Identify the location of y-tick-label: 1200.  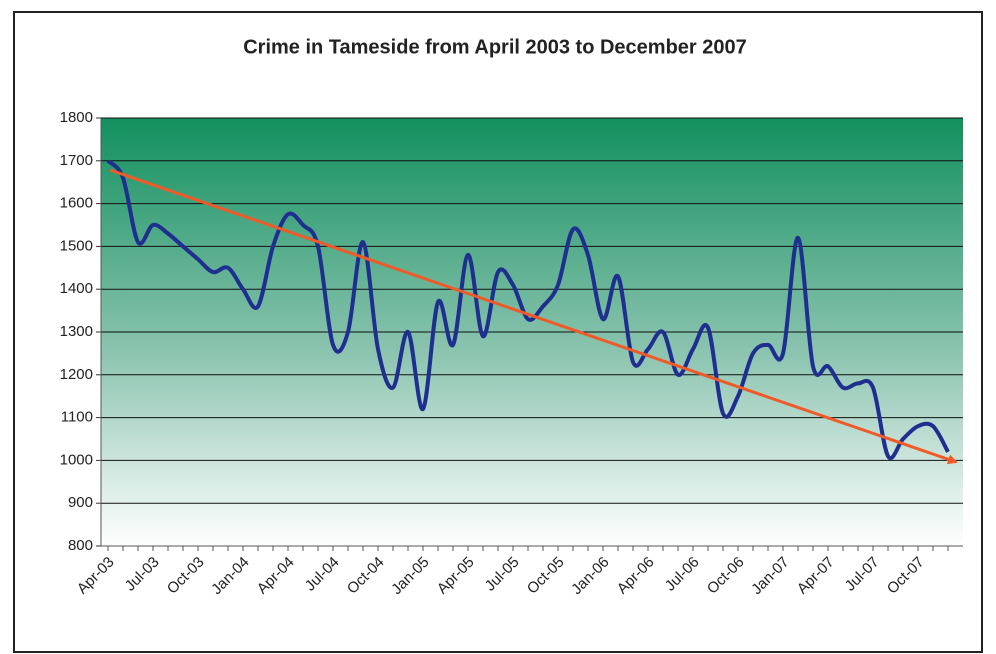
(76, 374).